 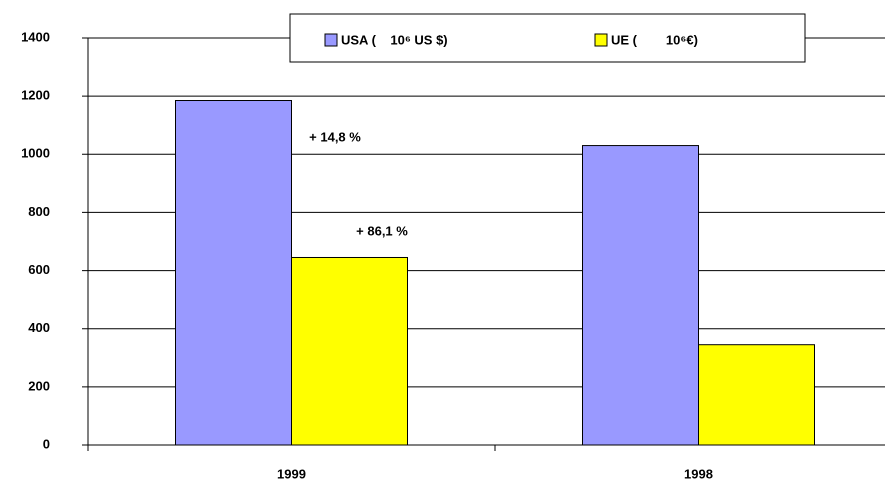 I want to click on x-tick-label: 1998, so click(x=698, y=473).